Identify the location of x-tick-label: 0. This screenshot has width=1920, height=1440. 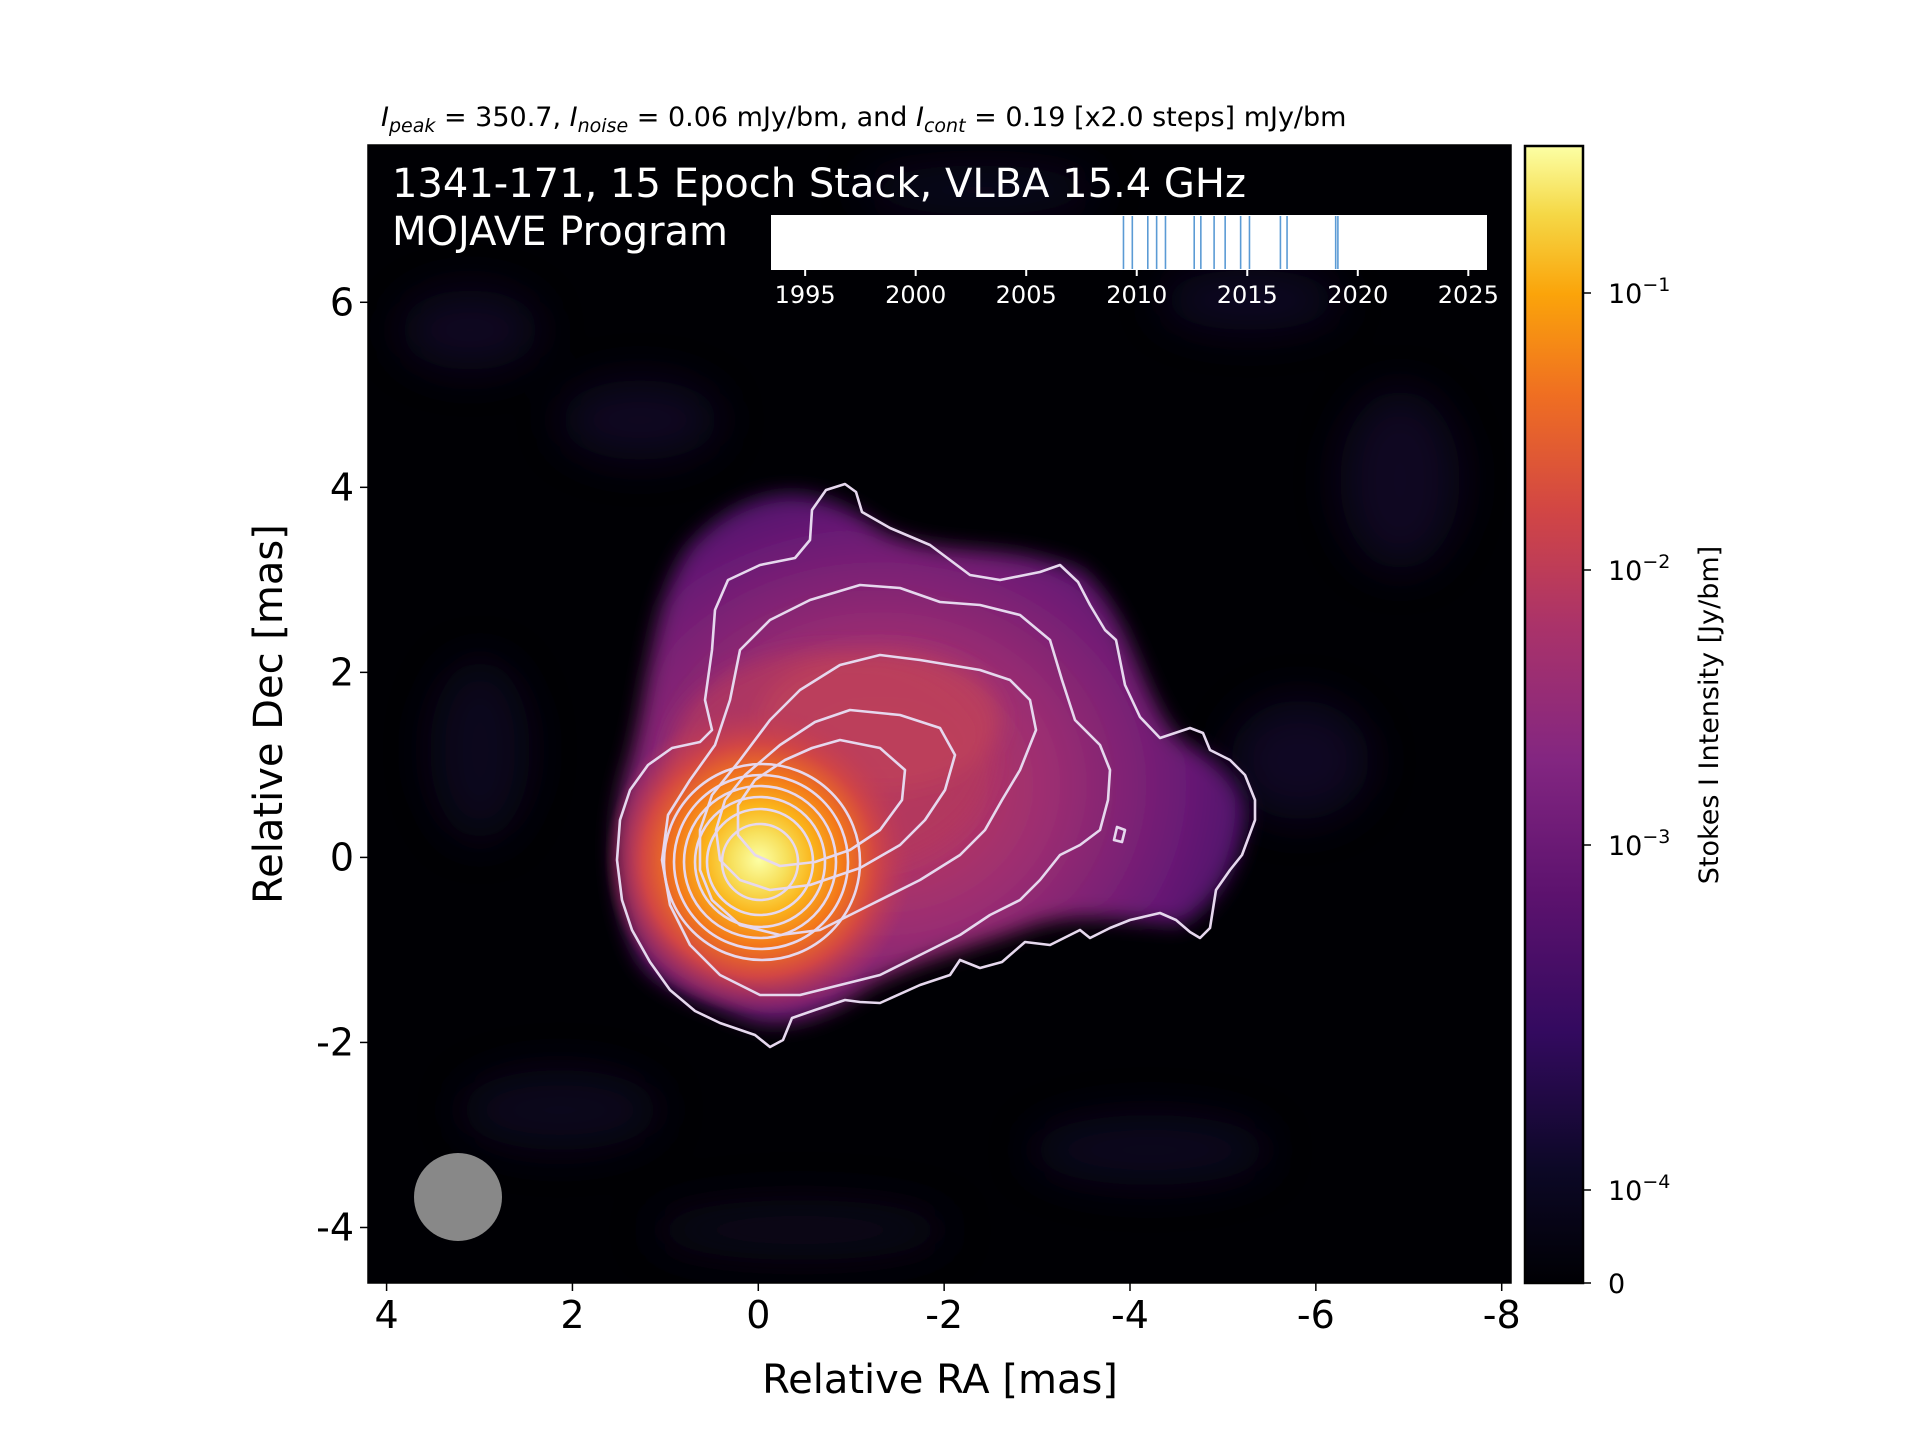
(758, 1315).